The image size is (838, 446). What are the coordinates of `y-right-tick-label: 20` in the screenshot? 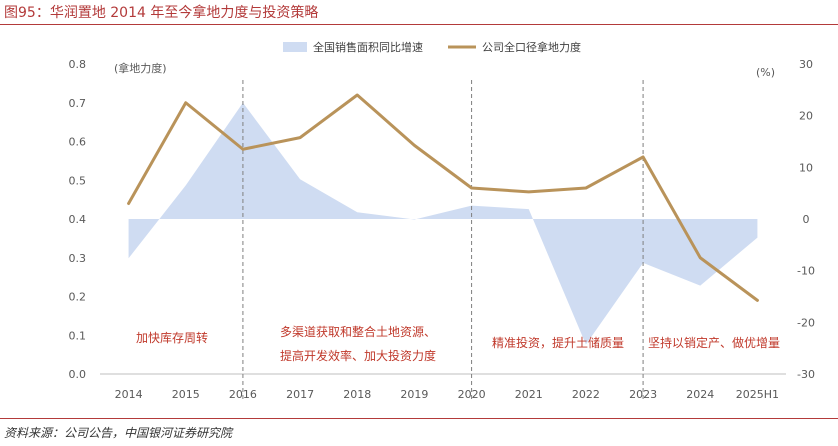 It's located at (806, 116).